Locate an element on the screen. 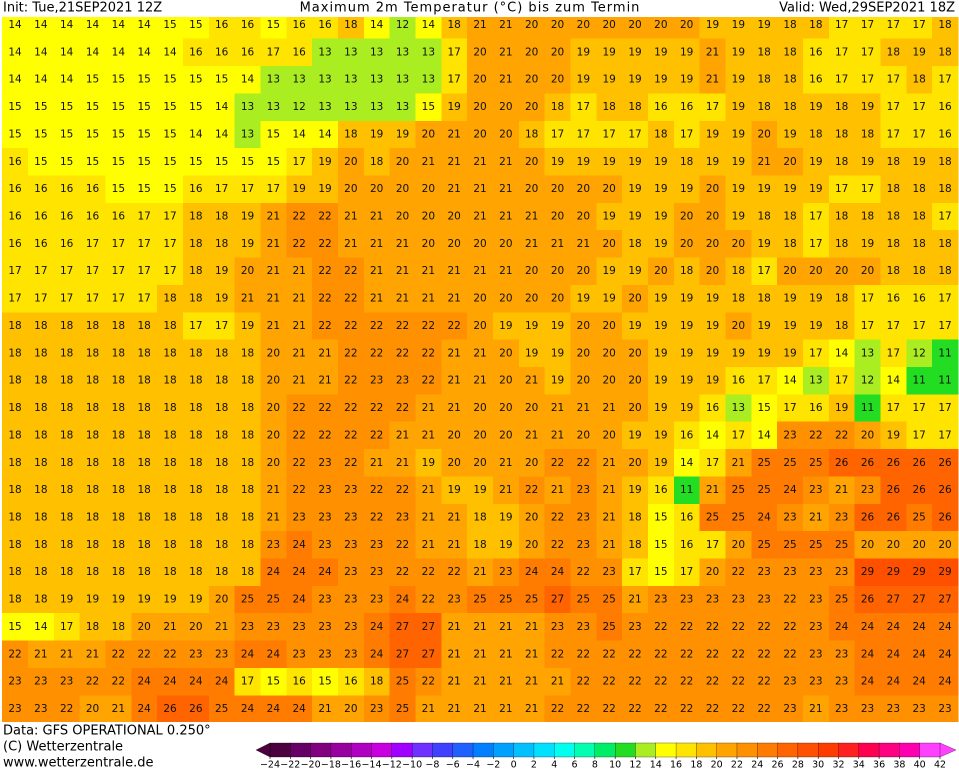  temperature-value: 12 is located at coordinates (918, 353).